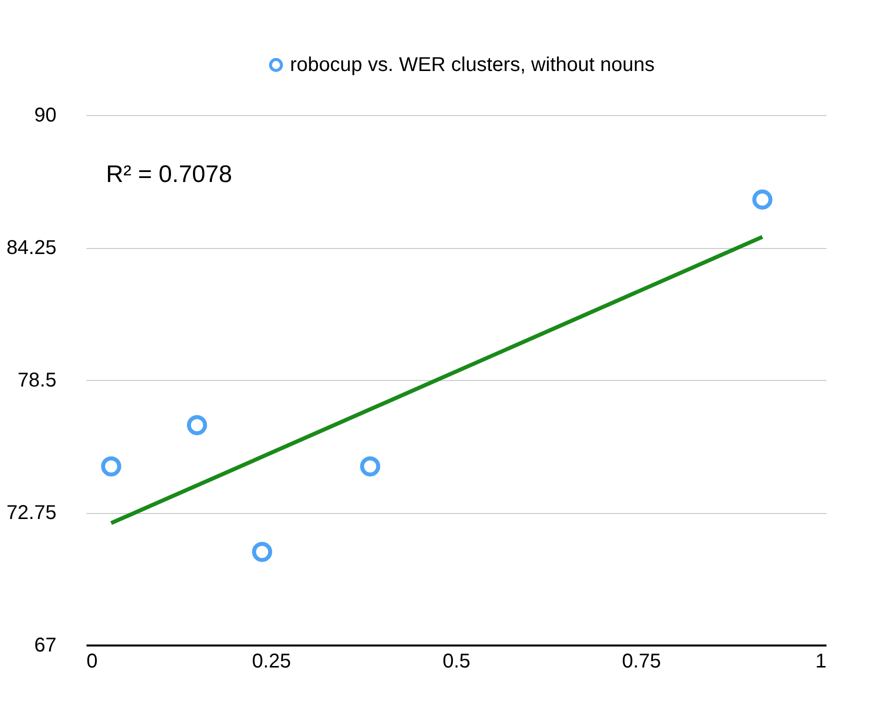  I want to click on y-tick-label: 72.75, so click(31, 513).